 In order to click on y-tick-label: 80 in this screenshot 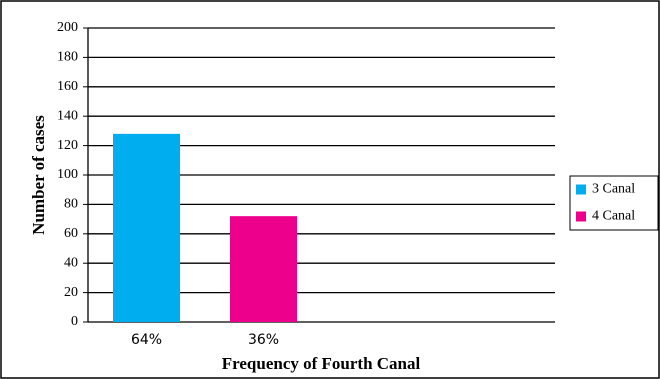, I will do `click(71, 204)`.